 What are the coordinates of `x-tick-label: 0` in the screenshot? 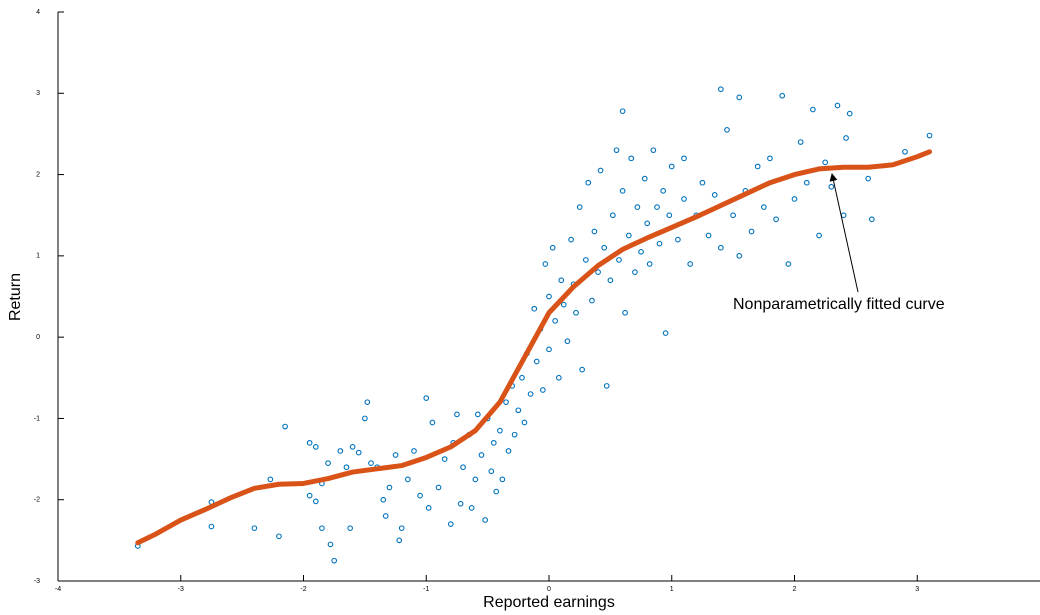 It's located at (549, 589).